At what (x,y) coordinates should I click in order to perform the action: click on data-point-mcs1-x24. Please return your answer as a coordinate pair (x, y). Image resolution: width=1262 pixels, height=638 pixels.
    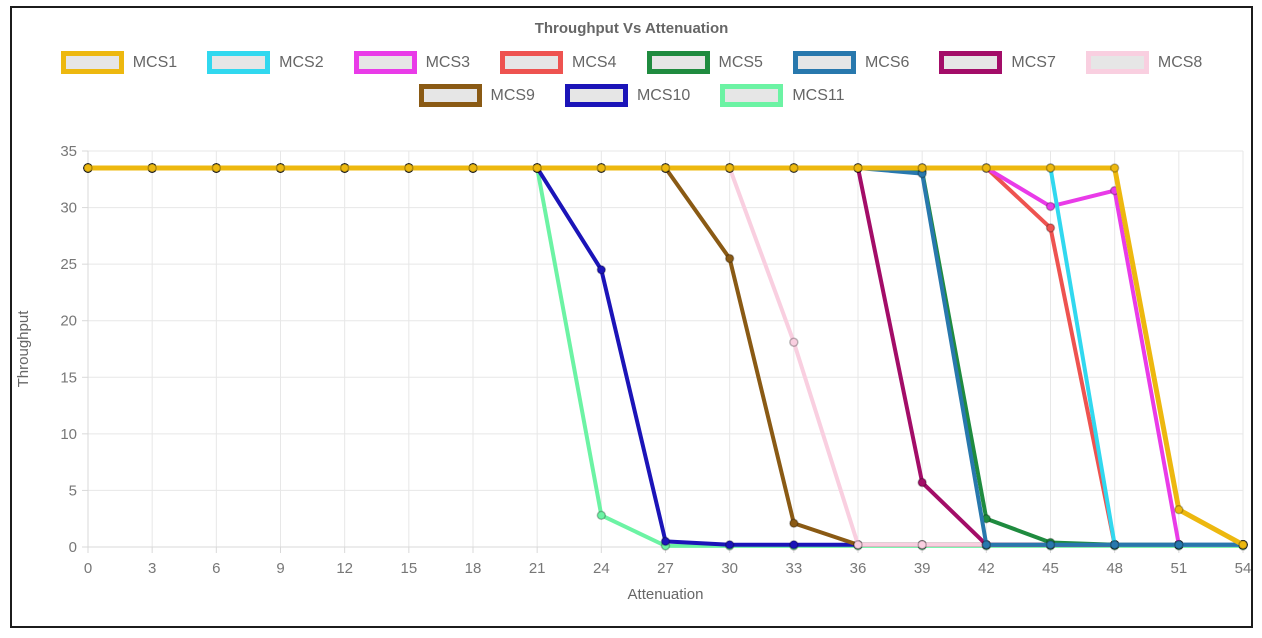
    Looking at the image, I should click on (601, 168).